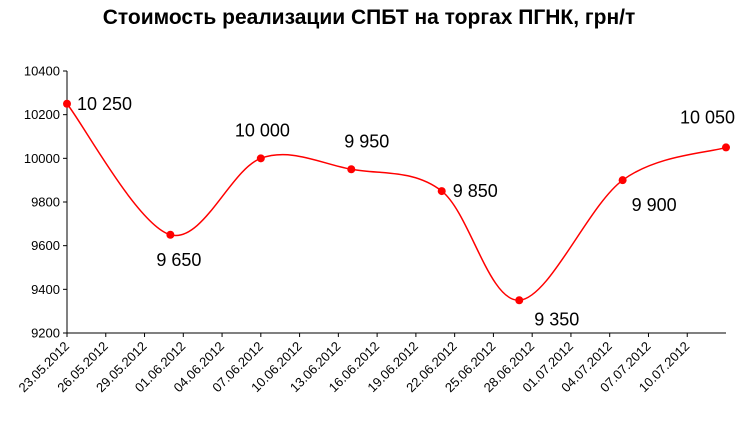 The height and width of the screenshot is (425, 738). I want to click on y-tick-label: 9800, so click(45, 202).